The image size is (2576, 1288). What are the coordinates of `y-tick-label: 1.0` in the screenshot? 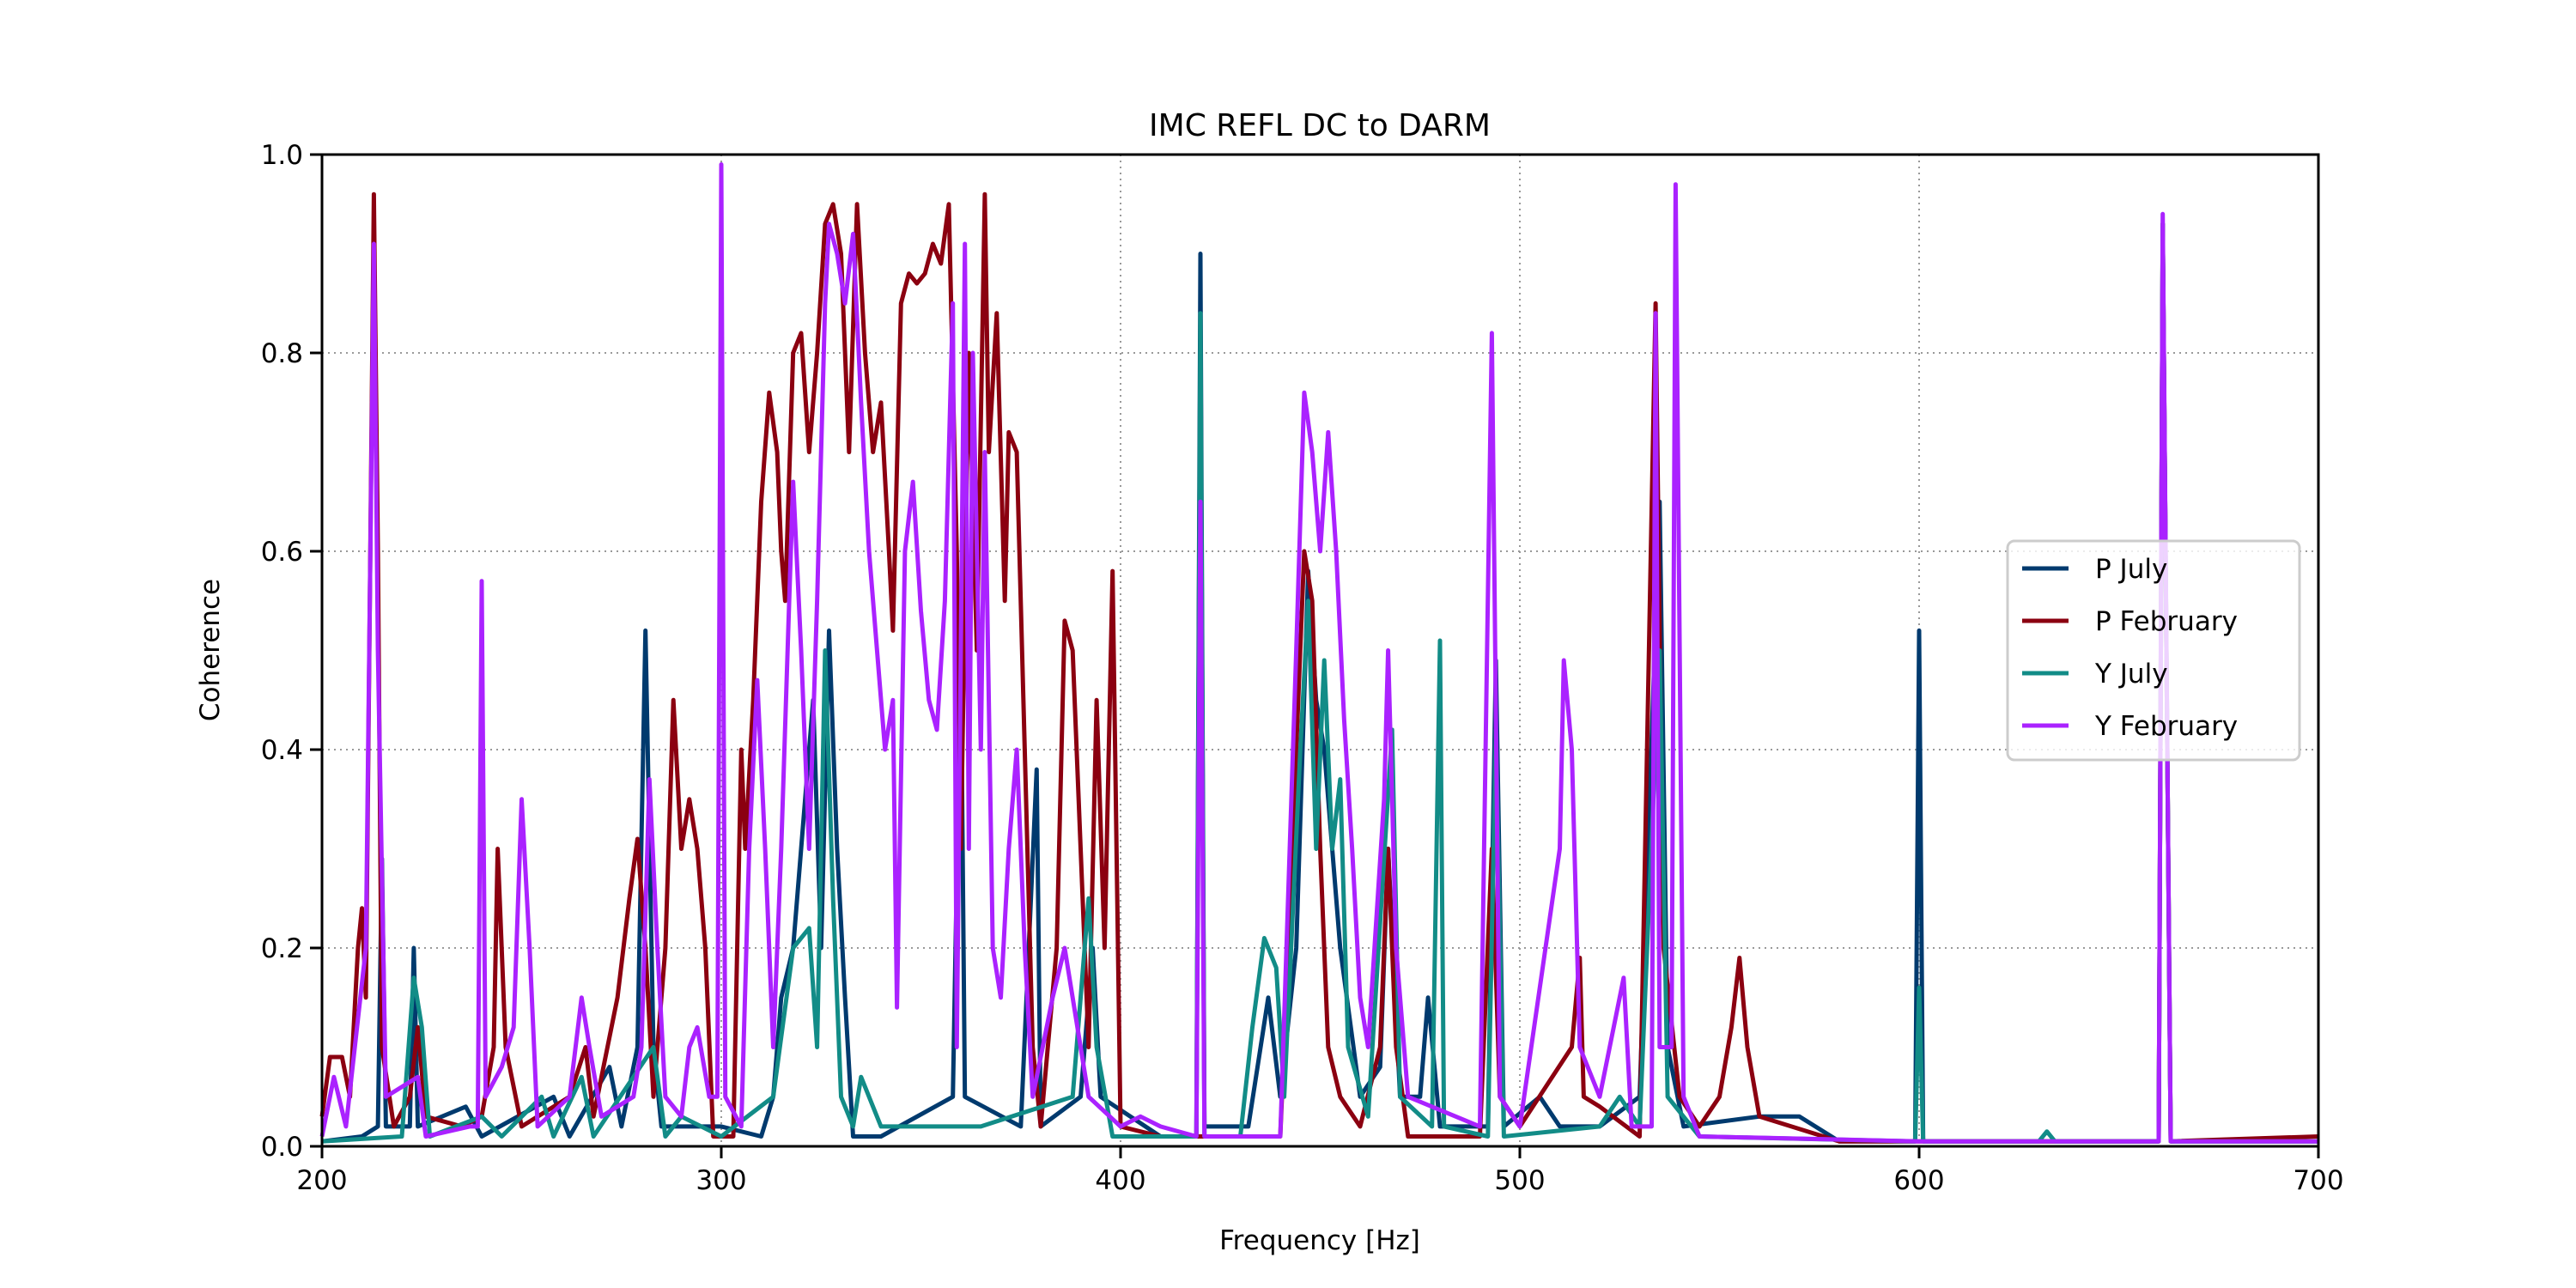 It's located at (282, 155).